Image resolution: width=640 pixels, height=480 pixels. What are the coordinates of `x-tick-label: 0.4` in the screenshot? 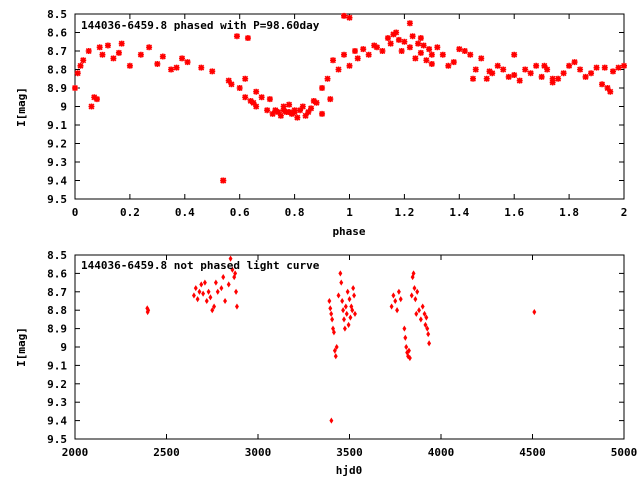 It's located at (185, 212).